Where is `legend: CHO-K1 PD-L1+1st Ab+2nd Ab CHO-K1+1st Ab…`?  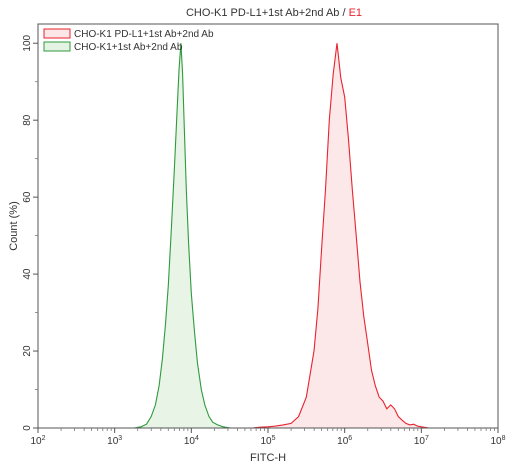 legend: CHO-K1 PD-L1+1st Ab+2nd Ab CHO-K1+1st Ab… is located at coordinates (128, 40).